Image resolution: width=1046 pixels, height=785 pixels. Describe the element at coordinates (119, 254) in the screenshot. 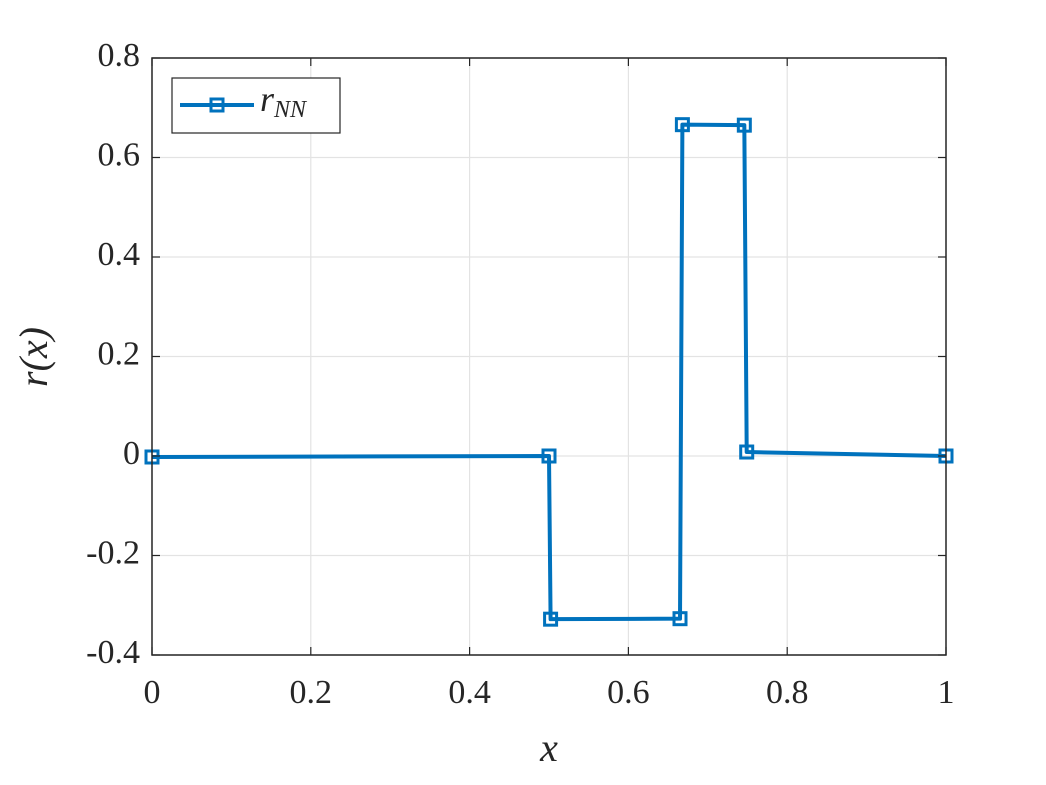

I see `y-tick-label: 0.4` at that location.